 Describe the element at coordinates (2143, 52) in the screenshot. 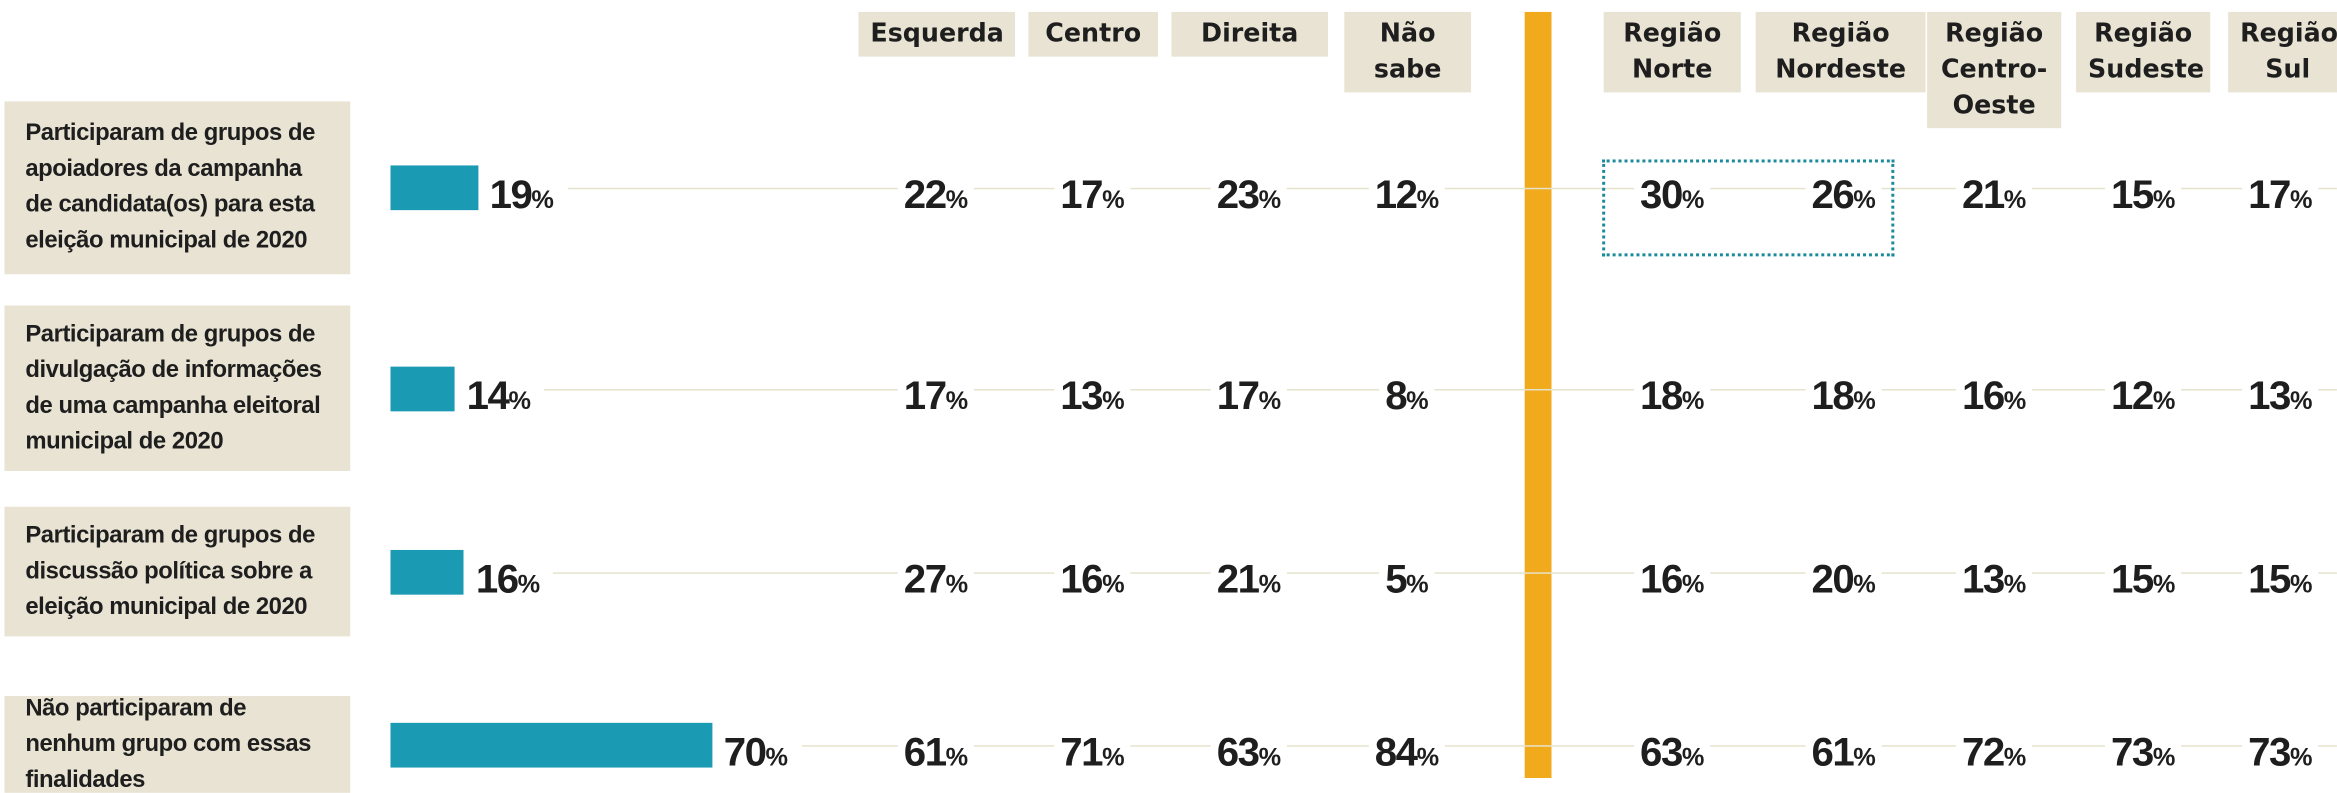

I see `column-header: Região Sudeste` at that location.